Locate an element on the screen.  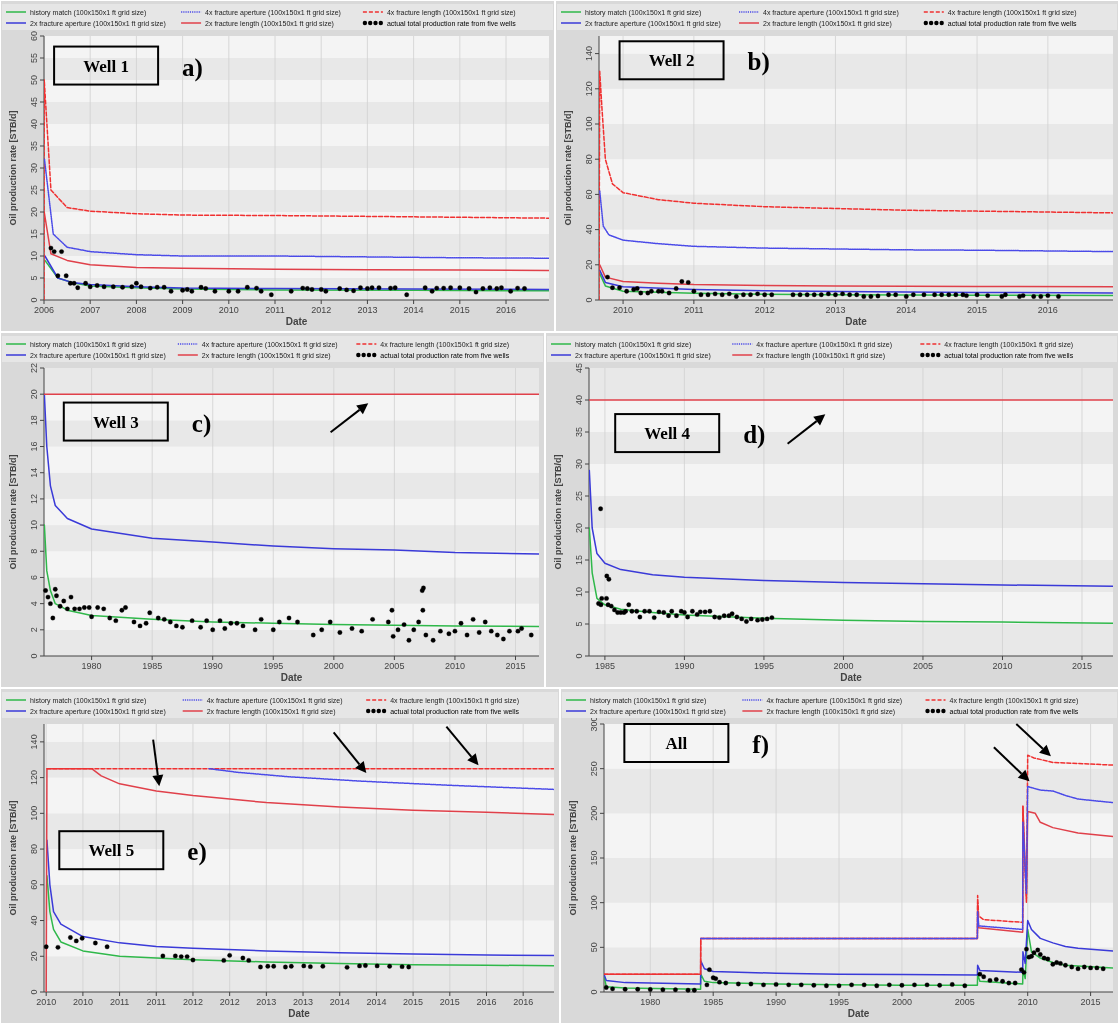
y-tick-label: 45 is located at coordinates (579, 368).